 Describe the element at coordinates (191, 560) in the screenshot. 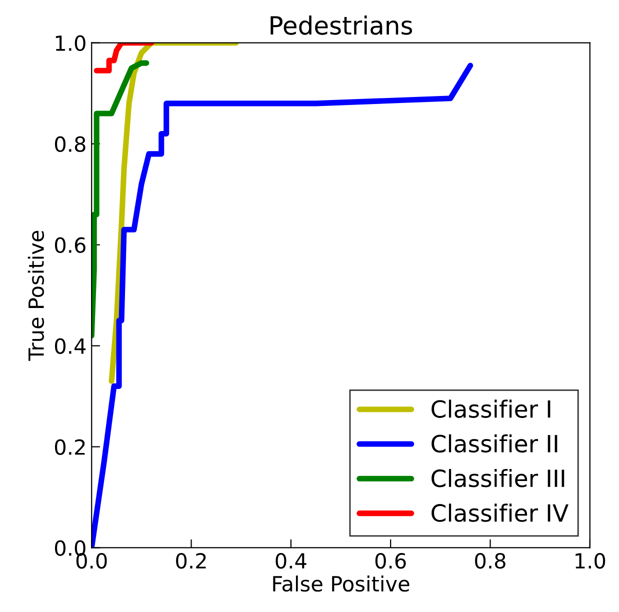

I see `x-tick-label: 0.2` at that location.